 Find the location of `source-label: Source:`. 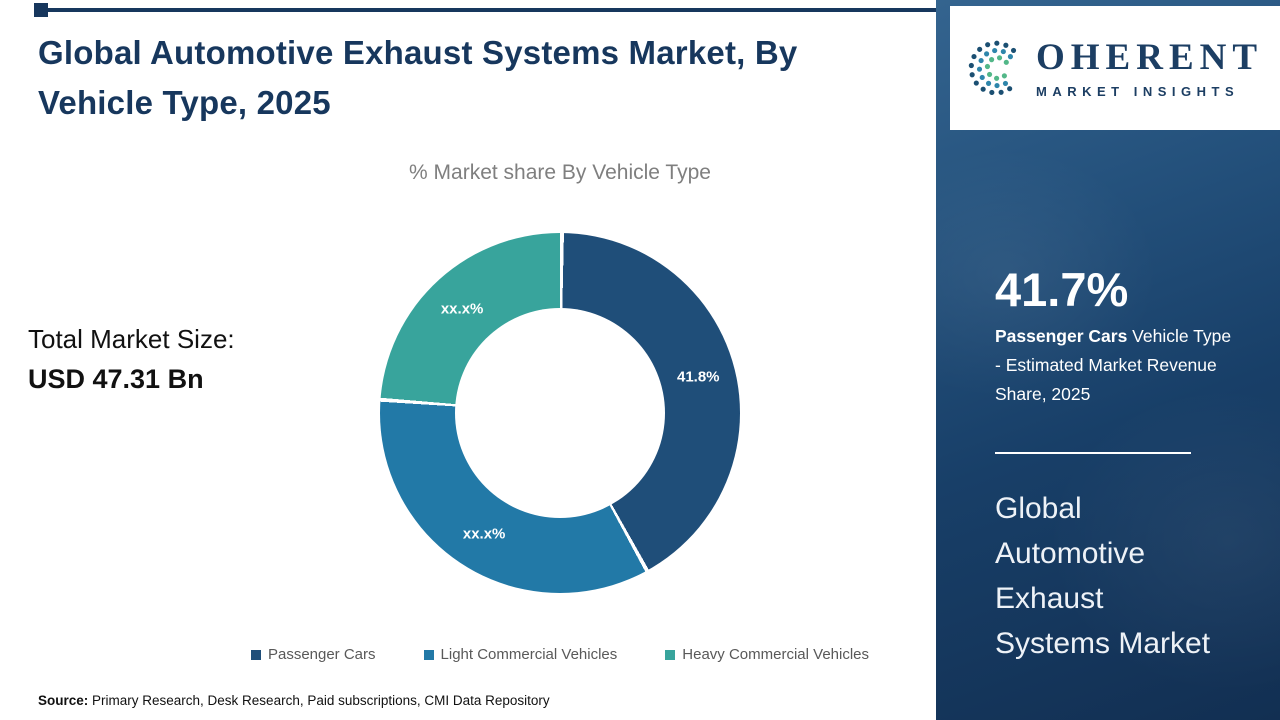

source-label: Source: is located at coordinates (63, 700).